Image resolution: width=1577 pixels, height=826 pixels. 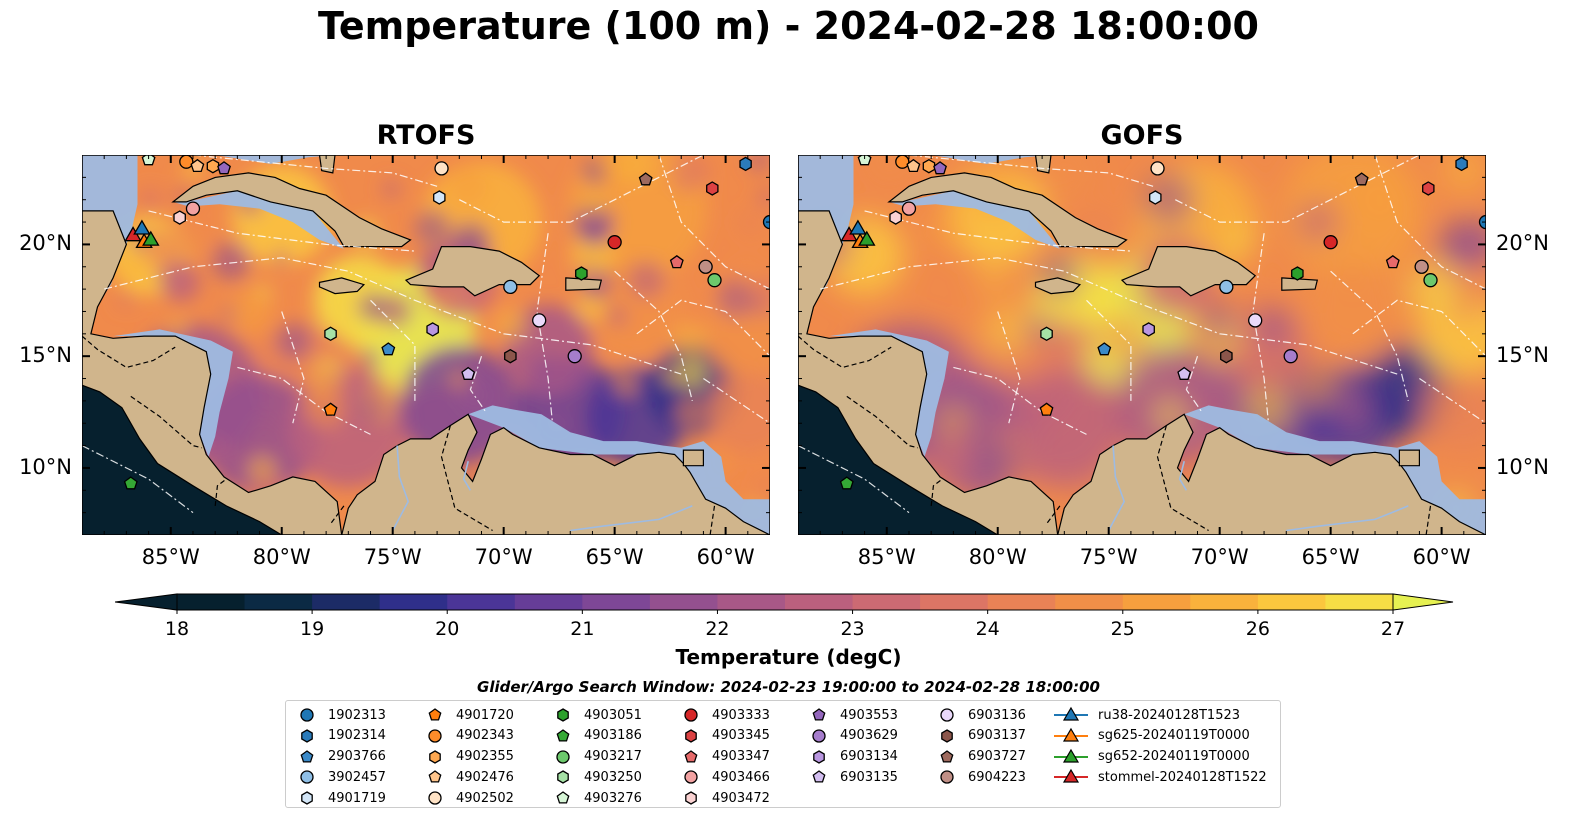 What do you see at coordinates (357, 798) in the screenshot?
I see `legend-label: 4901719` at bounding box center [357, 798].